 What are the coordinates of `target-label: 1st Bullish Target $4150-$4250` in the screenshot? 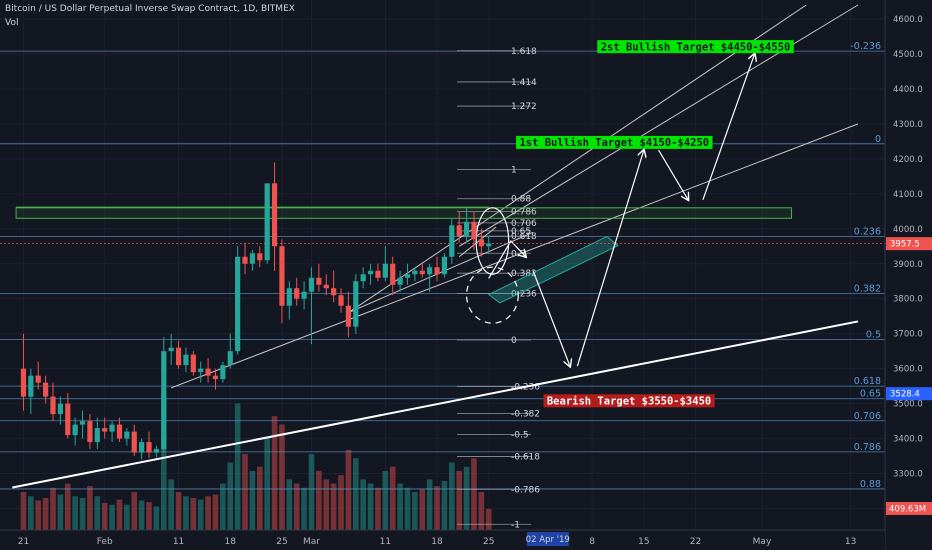 It's located at (614, 143).